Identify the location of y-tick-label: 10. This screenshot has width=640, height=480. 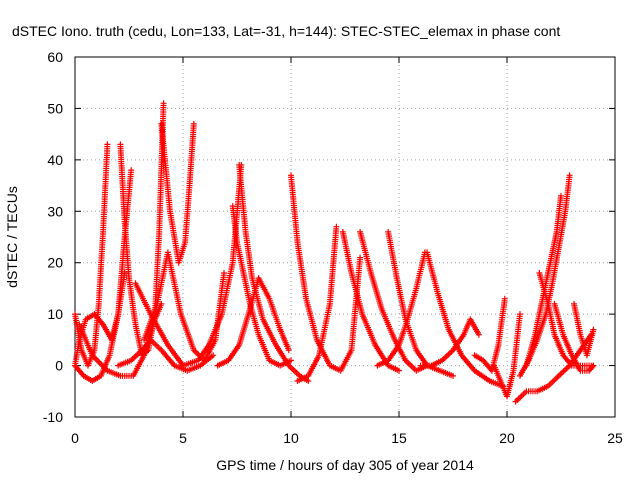
(55, 314).